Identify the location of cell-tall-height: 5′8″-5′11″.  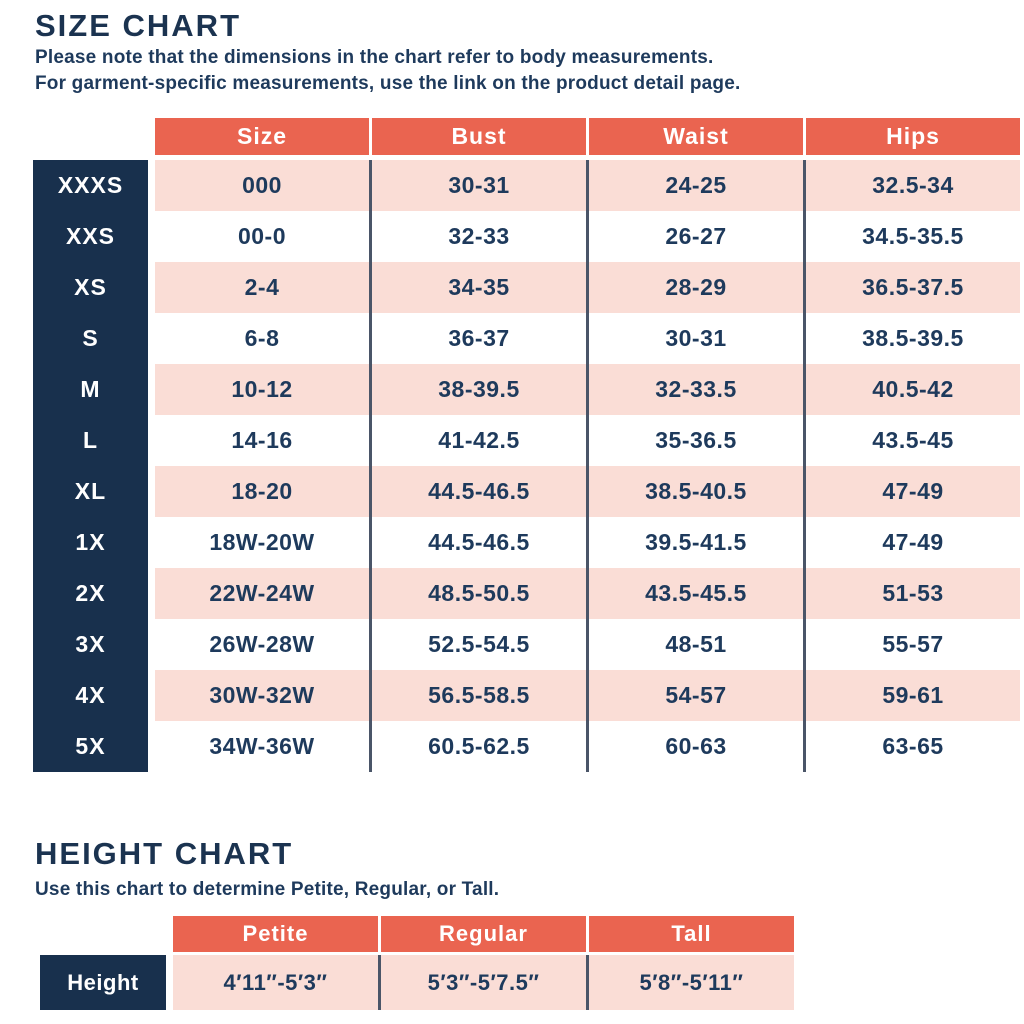
(691, 982).